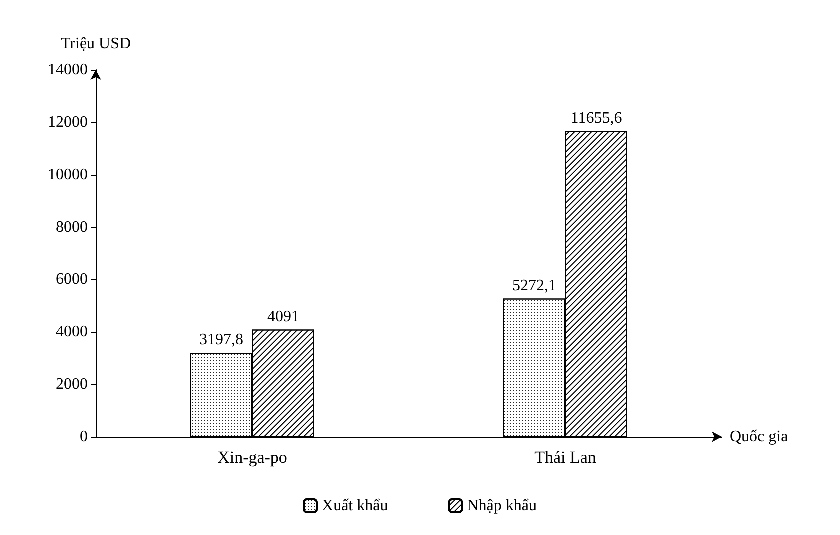 The width and height of the screenshot is (840, 535). What do you see at coordinates (72, 227) in the screenshot?
I see `y-tick-label: 8000` at bounding box center [72, 227].